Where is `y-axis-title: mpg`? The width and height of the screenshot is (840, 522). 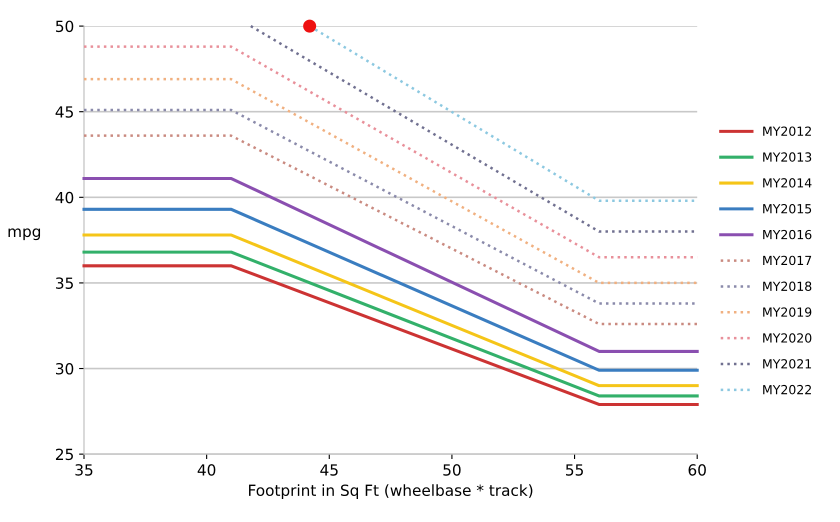 y-axis-title: mpg is located at coordinates (24, 234).